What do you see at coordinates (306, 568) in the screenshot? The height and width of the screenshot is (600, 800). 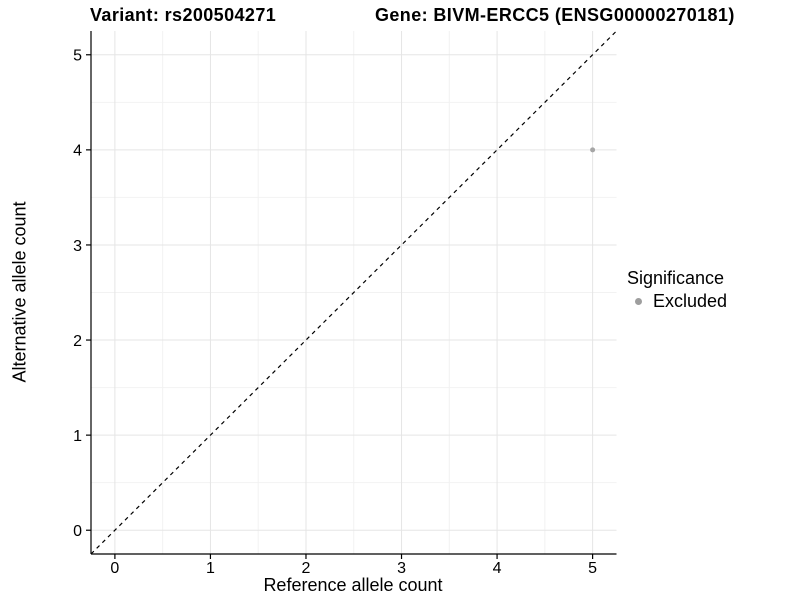 I see `x-tick-label: 2` at bounding box center [306, 568].